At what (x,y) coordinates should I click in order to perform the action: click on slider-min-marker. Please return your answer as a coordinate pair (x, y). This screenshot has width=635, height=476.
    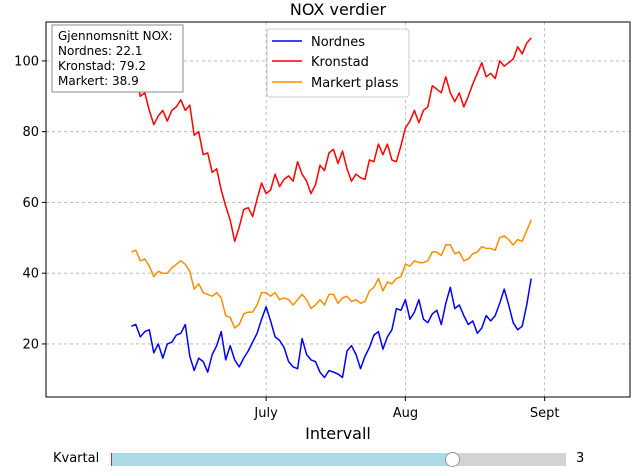
    Looking at the image, I should click on (111, 459).